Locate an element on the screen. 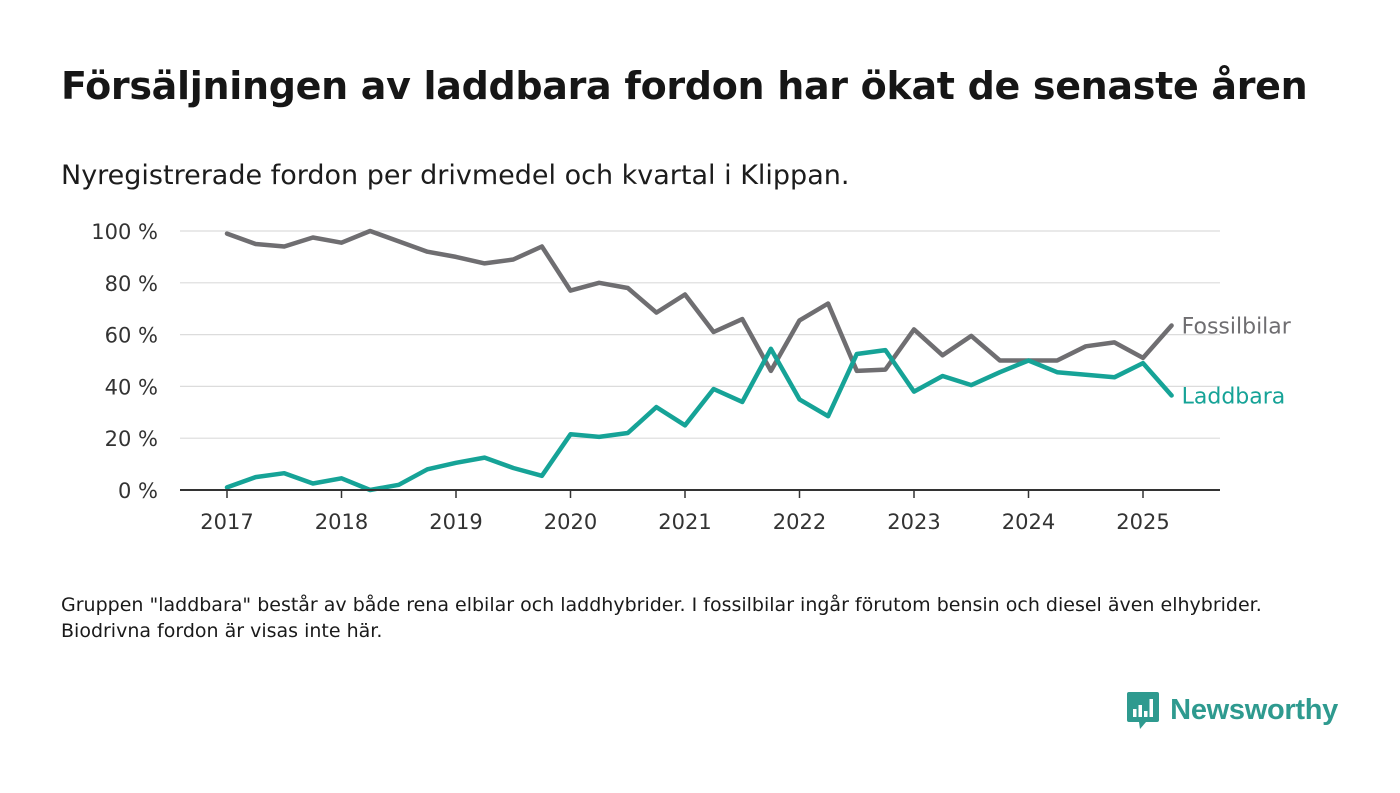 This screenshot has height=793, width=1400. brand-logo: Newsworthy is located at coordinates (1232, 710).